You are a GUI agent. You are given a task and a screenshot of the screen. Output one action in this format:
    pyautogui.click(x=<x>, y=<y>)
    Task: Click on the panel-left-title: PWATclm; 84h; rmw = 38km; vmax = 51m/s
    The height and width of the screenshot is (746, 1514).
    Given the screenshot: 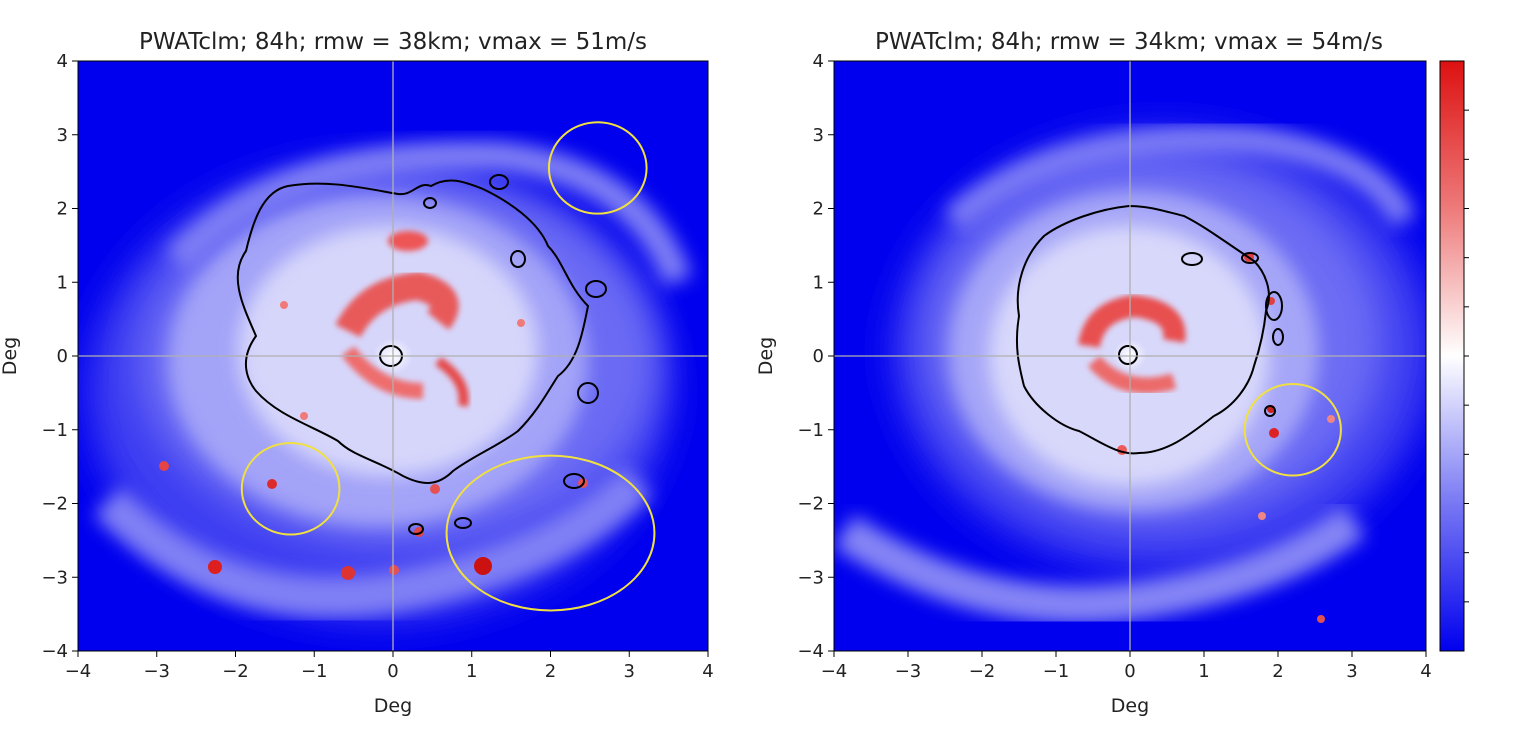 What is the action you would take?
    pyautogui.click(x=393, y=42)
    